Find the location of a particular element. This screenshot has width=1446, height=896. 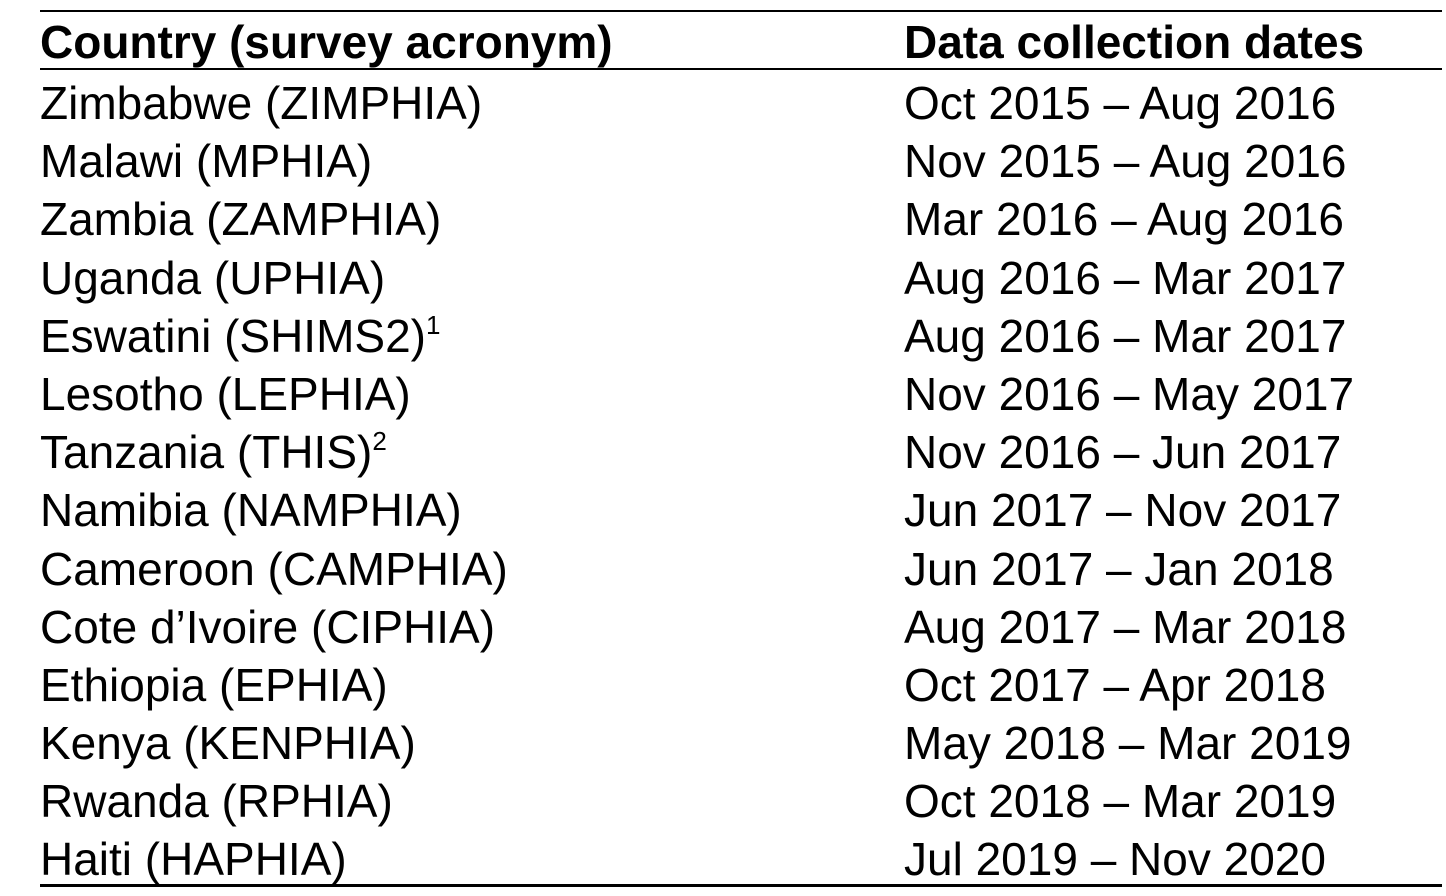

dates-cell: Oct 2017 – Apr 2018 is located at coordinates (1115, 684).